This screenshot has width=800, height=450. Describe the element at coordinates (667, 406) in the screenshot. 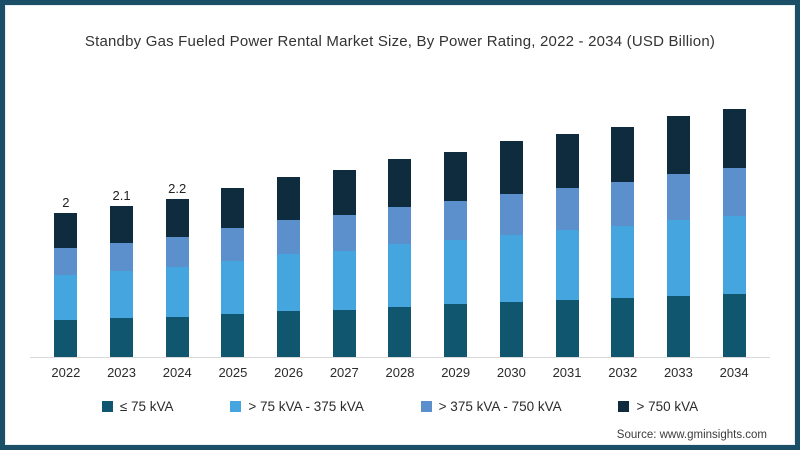

I see `legend-label: > 750 kVA` at that location.